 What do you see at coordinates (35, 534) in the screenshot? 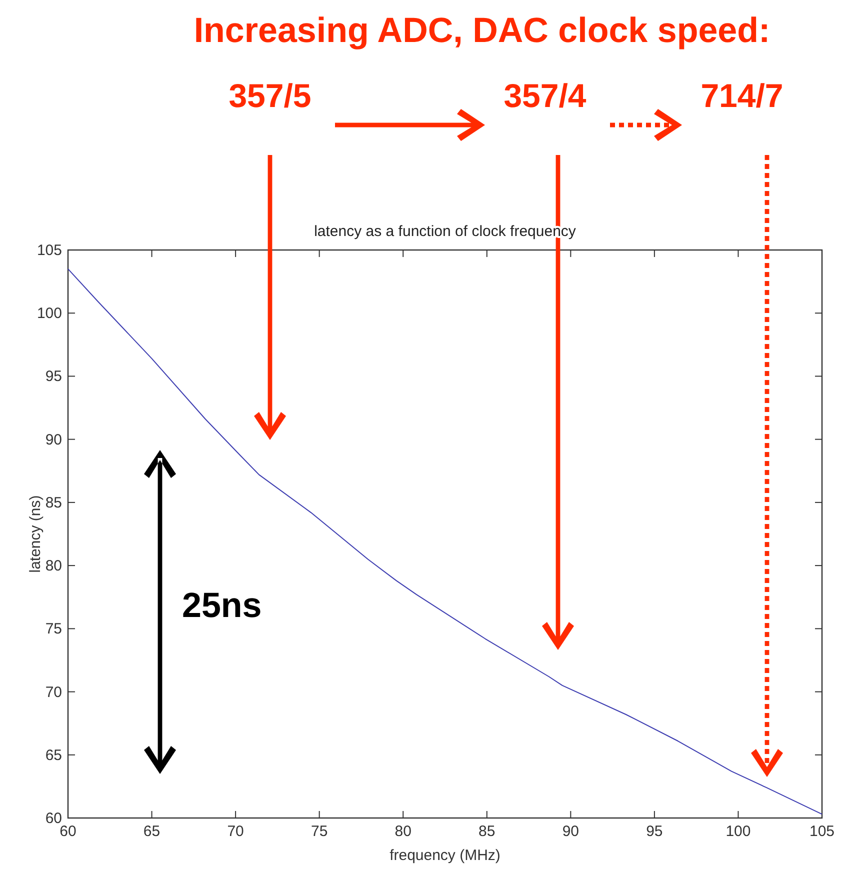
I see `y-axis-title: latency (ns)` at bounding box center [35, 534].